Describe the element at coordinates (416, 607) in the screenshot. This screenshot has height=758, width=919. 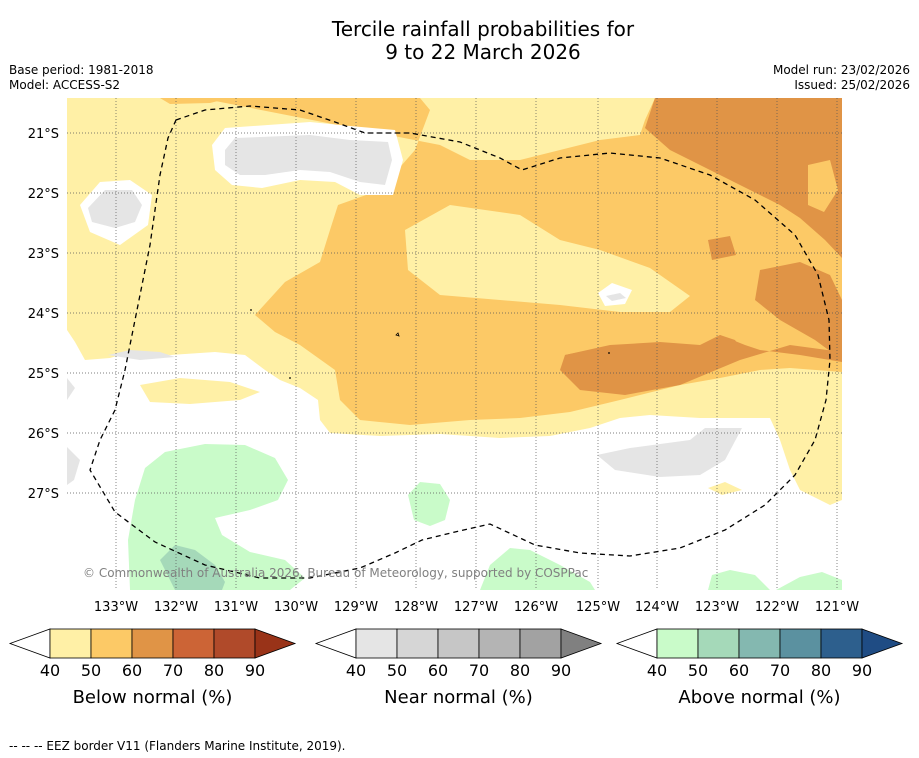
I see `longitude-label: 128°W` at that location.